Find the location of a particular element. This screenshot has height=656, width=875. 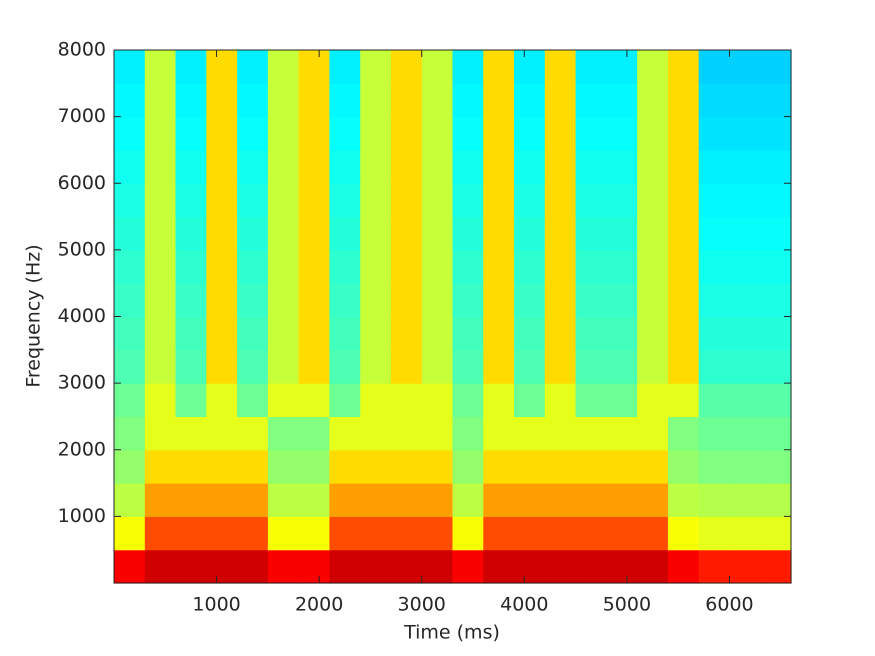

y-axis-label: Frequency (Hz) is located at coordinates (34, 315).